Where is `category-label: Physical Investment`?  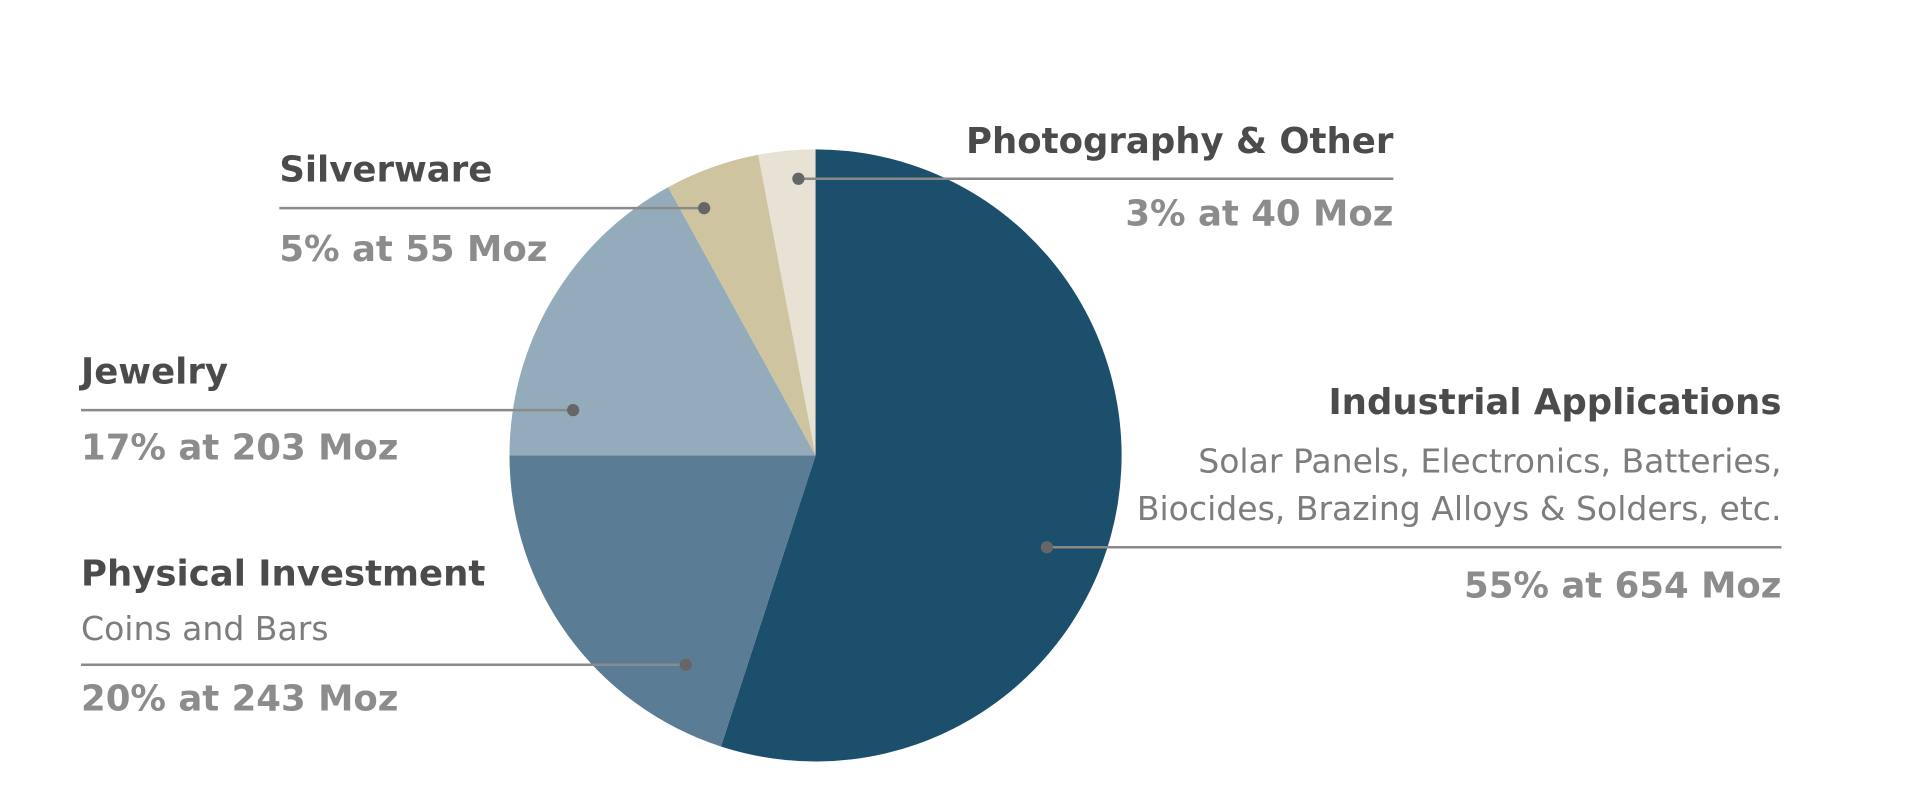 category-label: Physical Investment is located at coordinates (283, 573).